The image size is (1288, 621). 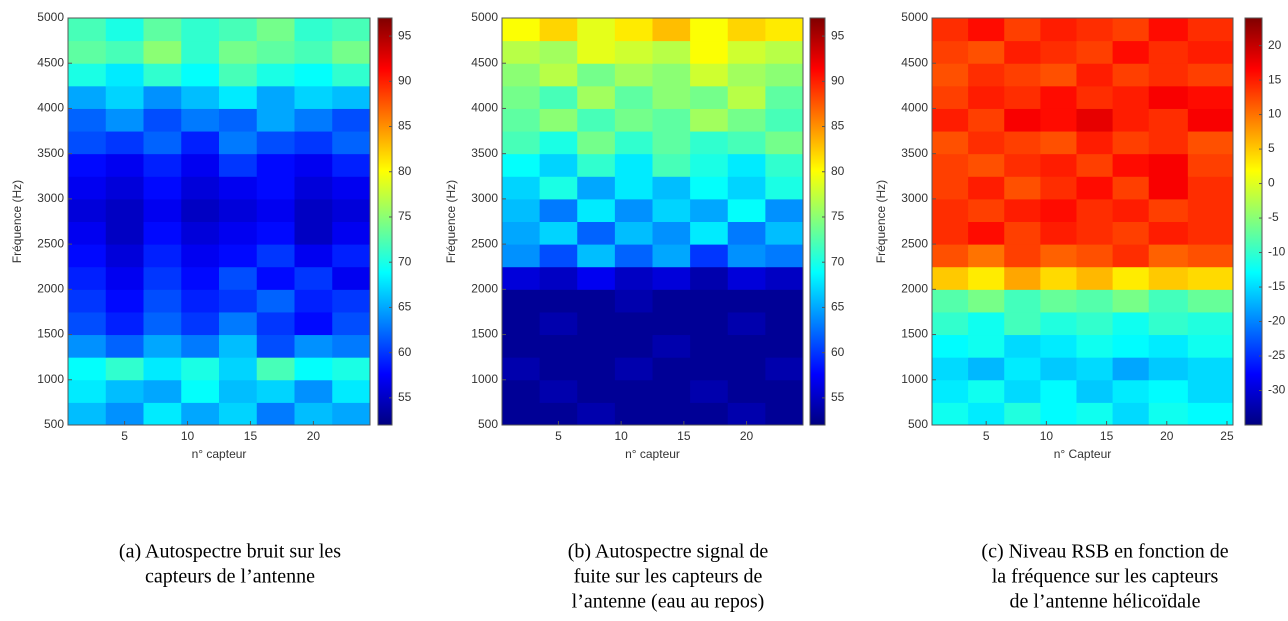 What do you see at coordinates (484, 379) in the screenshot?
I see `y-tick-label: 1000` at bounding box center [484, 379].